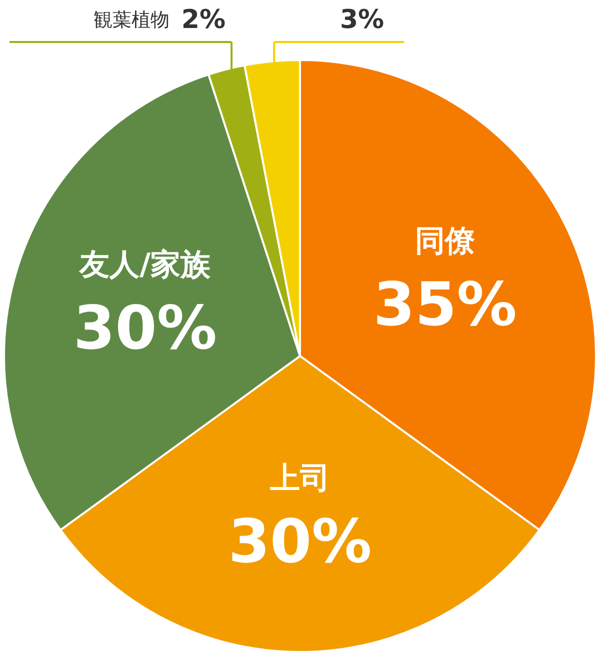  Describe the element at coordinates (362, 20) in the screenshot. I see `data-label: 3%` at that location.